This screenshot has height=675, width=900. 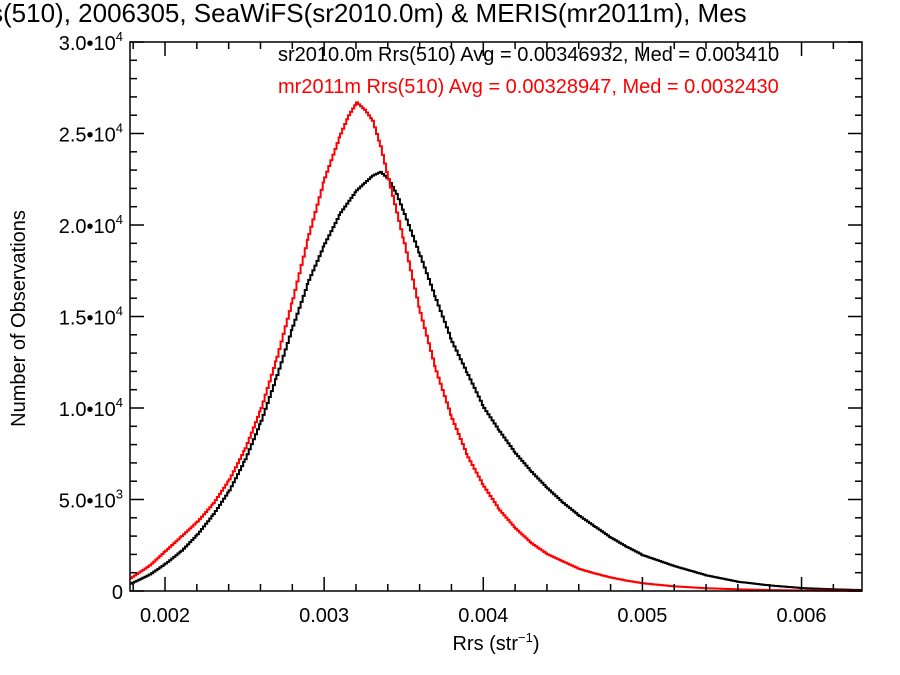 I want to click on y-tick-label: 1.0•104, so click(x=91, y=408).